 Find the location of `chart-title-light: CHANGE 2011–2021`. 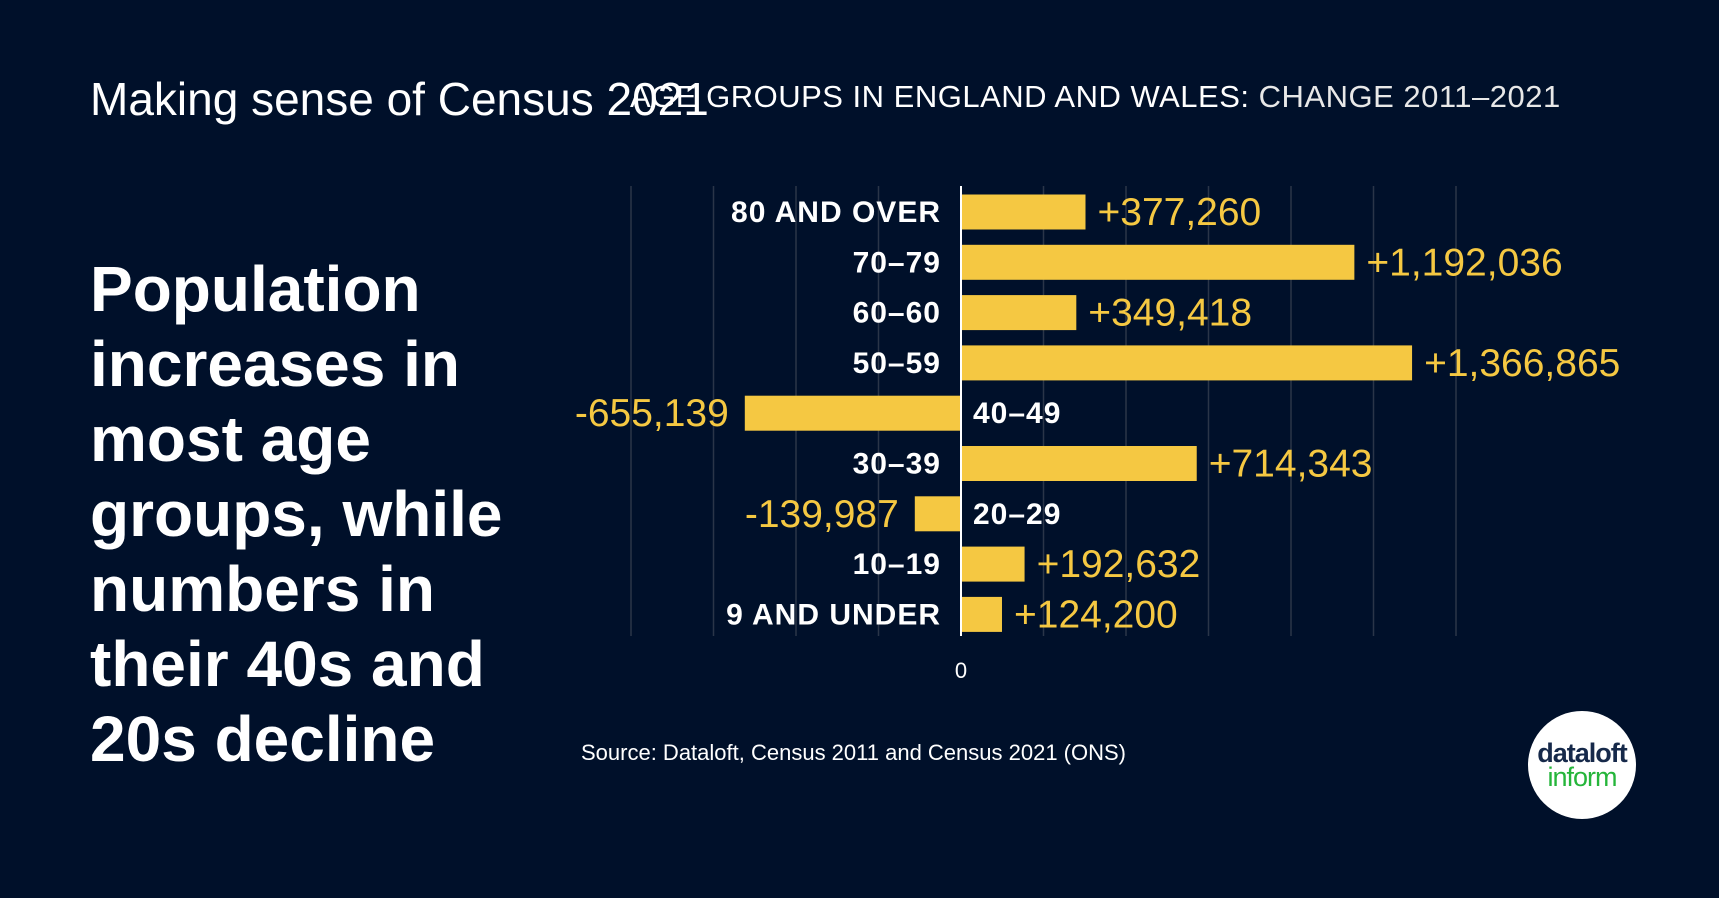

chart-title-light: CHANGE 2011–2021 is located at coordinates (1405, 96).